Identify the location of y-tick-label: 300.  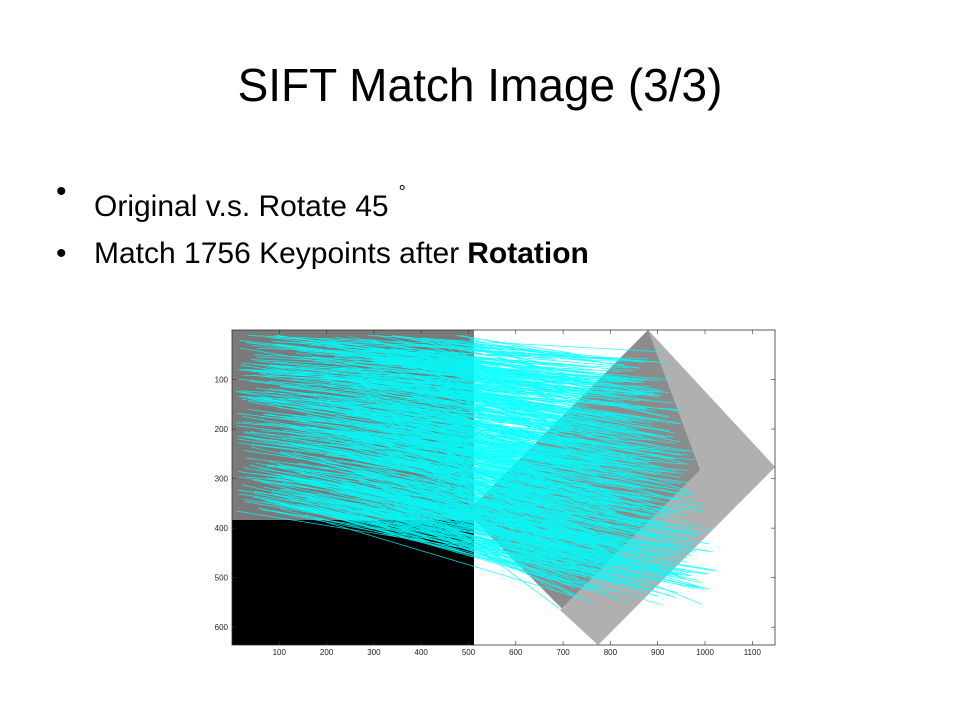
(222, 479).